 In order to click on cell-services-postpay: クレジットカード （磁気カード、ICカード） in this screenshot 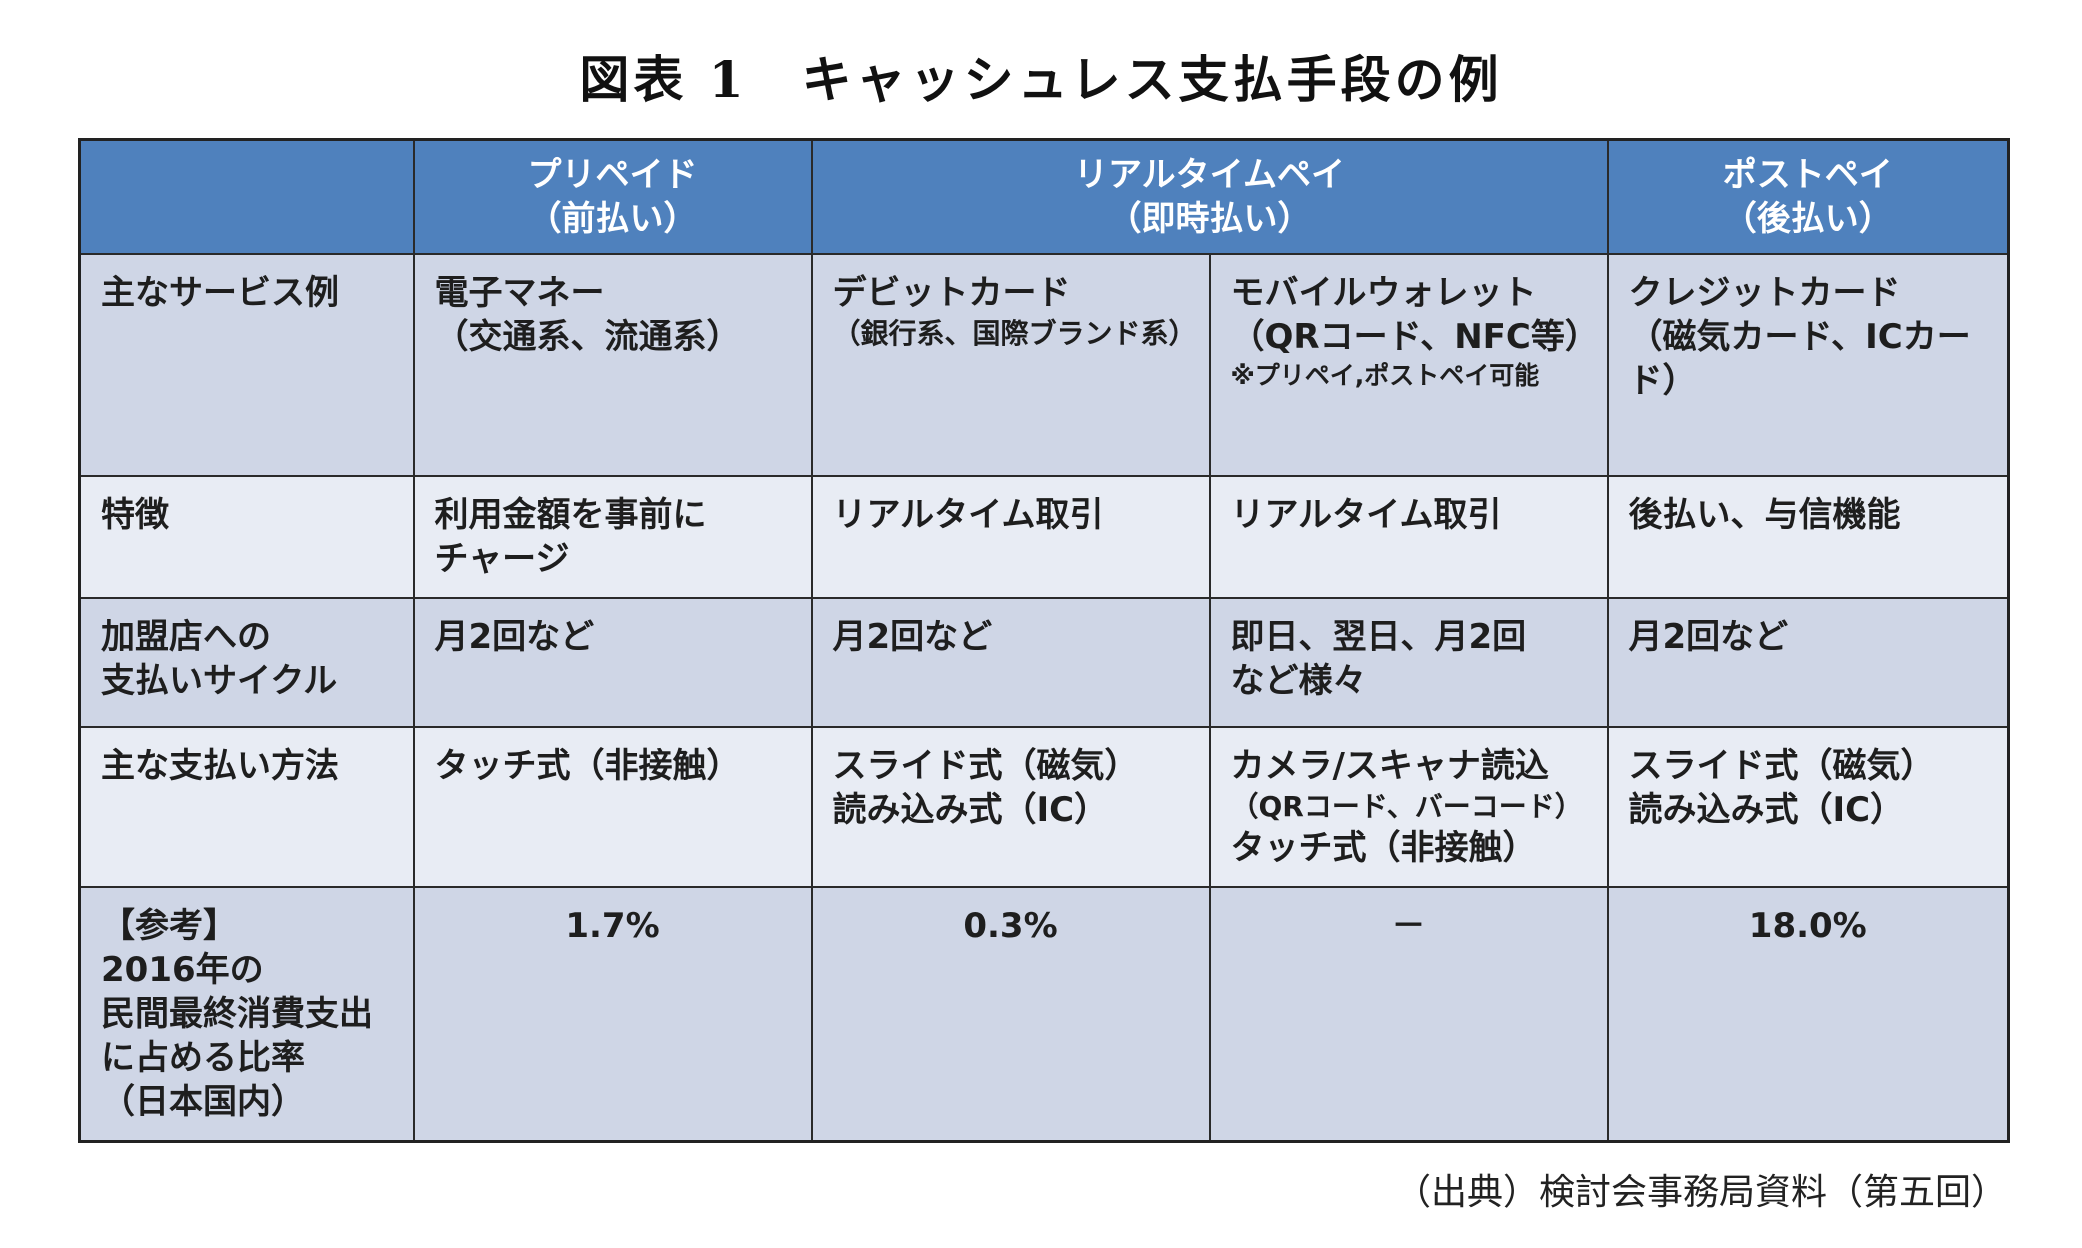, I will do `click(1808, 365)`.